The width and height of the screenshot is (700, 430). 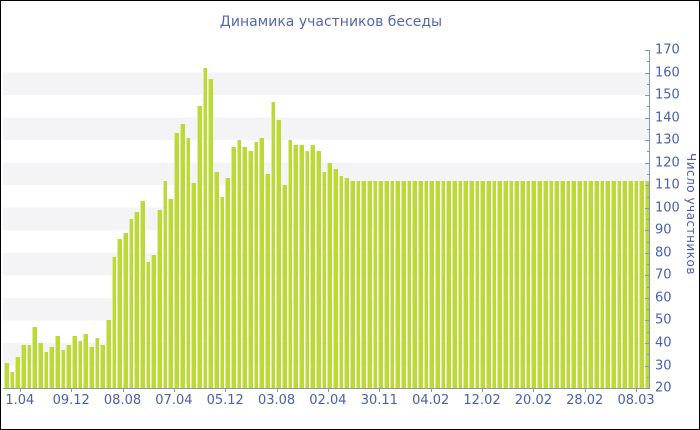 What do you see at coordinates (667, 140) in the screenshot?
I see `y-tick-label: 130` at bounding box center [667, 140].